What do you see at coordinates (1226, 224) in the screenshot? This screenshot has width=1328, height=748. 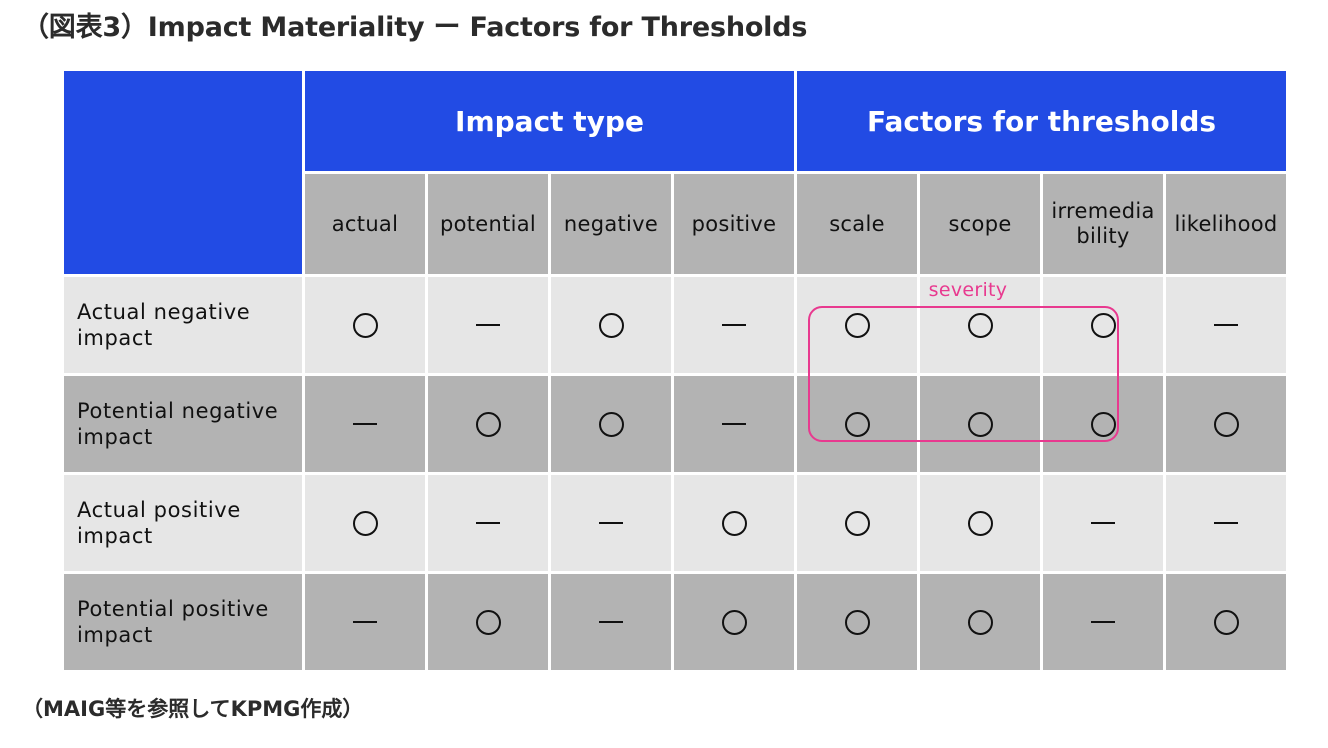 I see `column-header-likelihood: likelihood` at bounding box center [1226, 224].